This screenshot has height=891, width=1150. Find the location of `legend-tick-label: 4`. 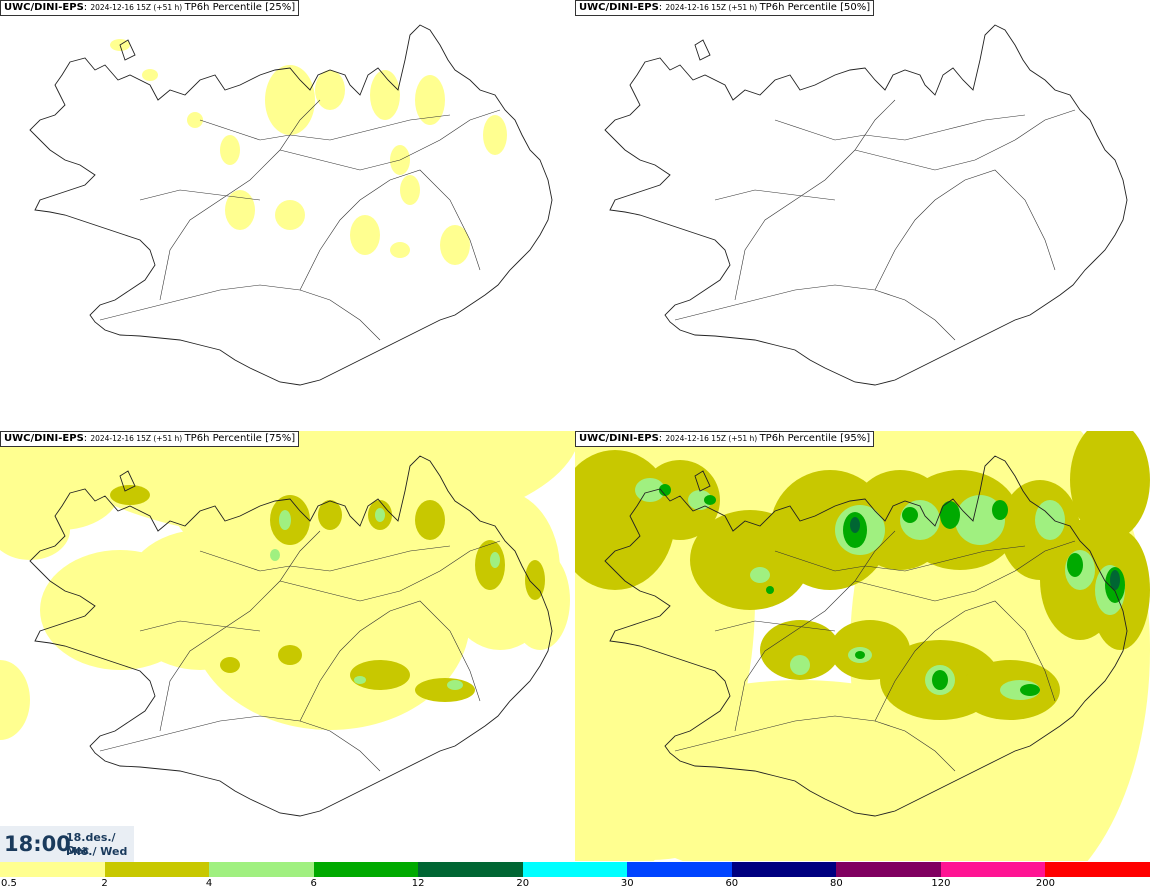

legend-tick-label: 4 is located at coordinates (209, 883).